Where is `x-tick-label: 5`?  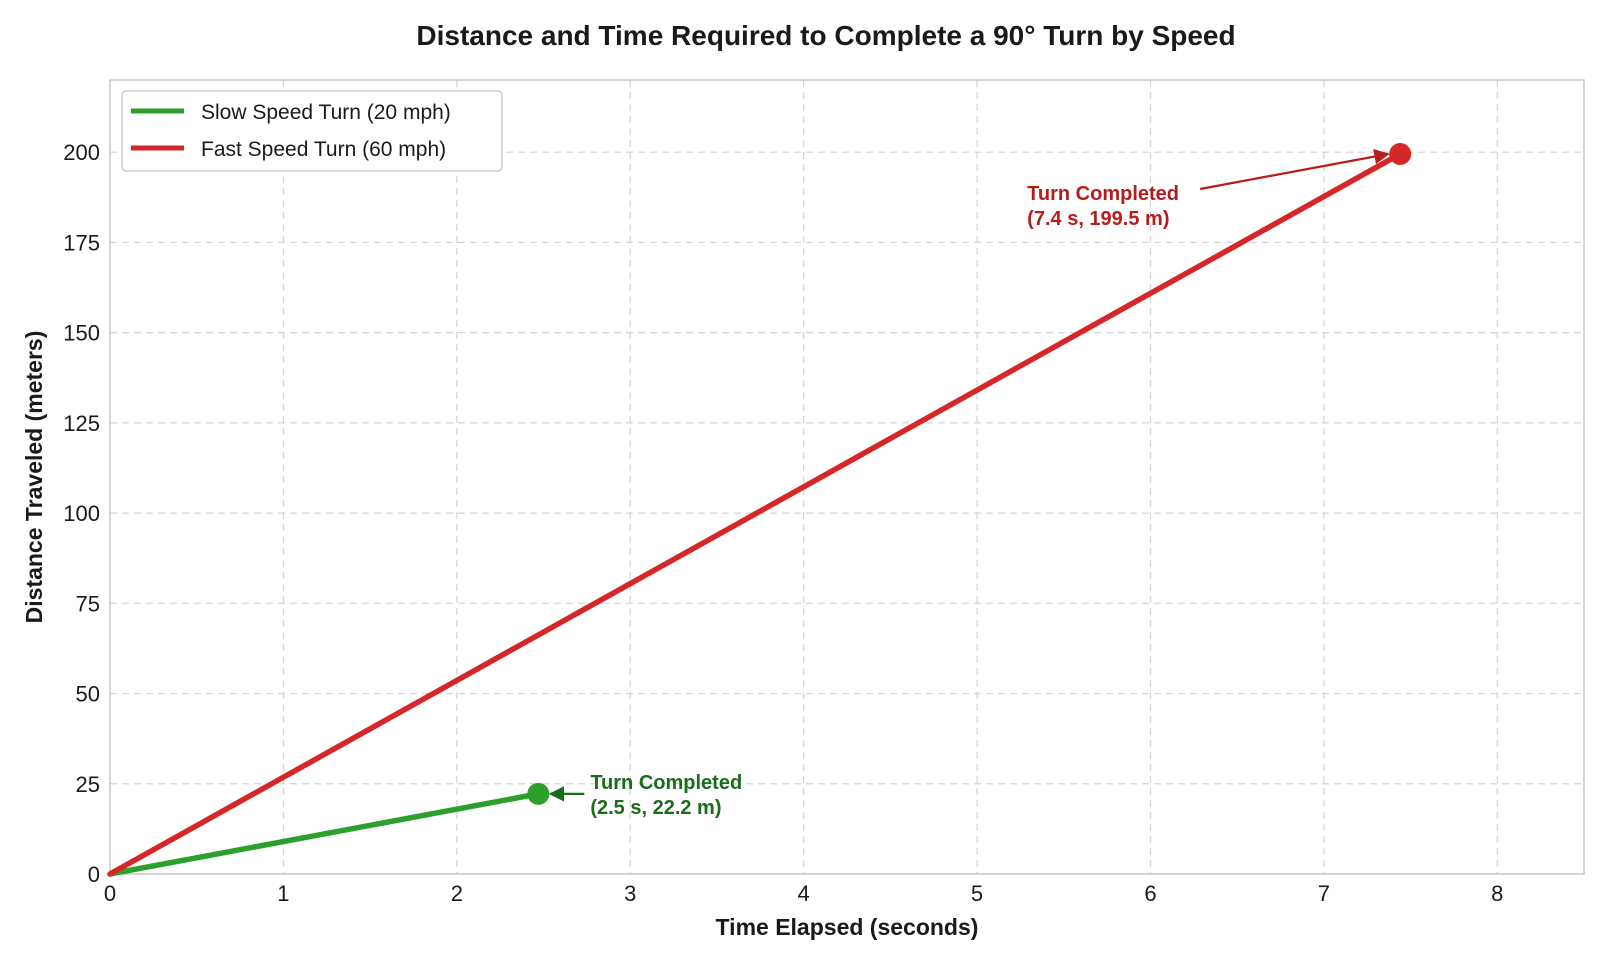 x-tick-label: 5 is located at coordinates (977, 893).